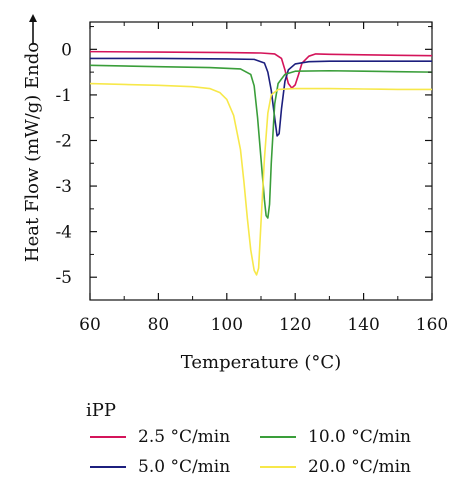  I want to click on y-tick-label: -3, so click(63, 187).